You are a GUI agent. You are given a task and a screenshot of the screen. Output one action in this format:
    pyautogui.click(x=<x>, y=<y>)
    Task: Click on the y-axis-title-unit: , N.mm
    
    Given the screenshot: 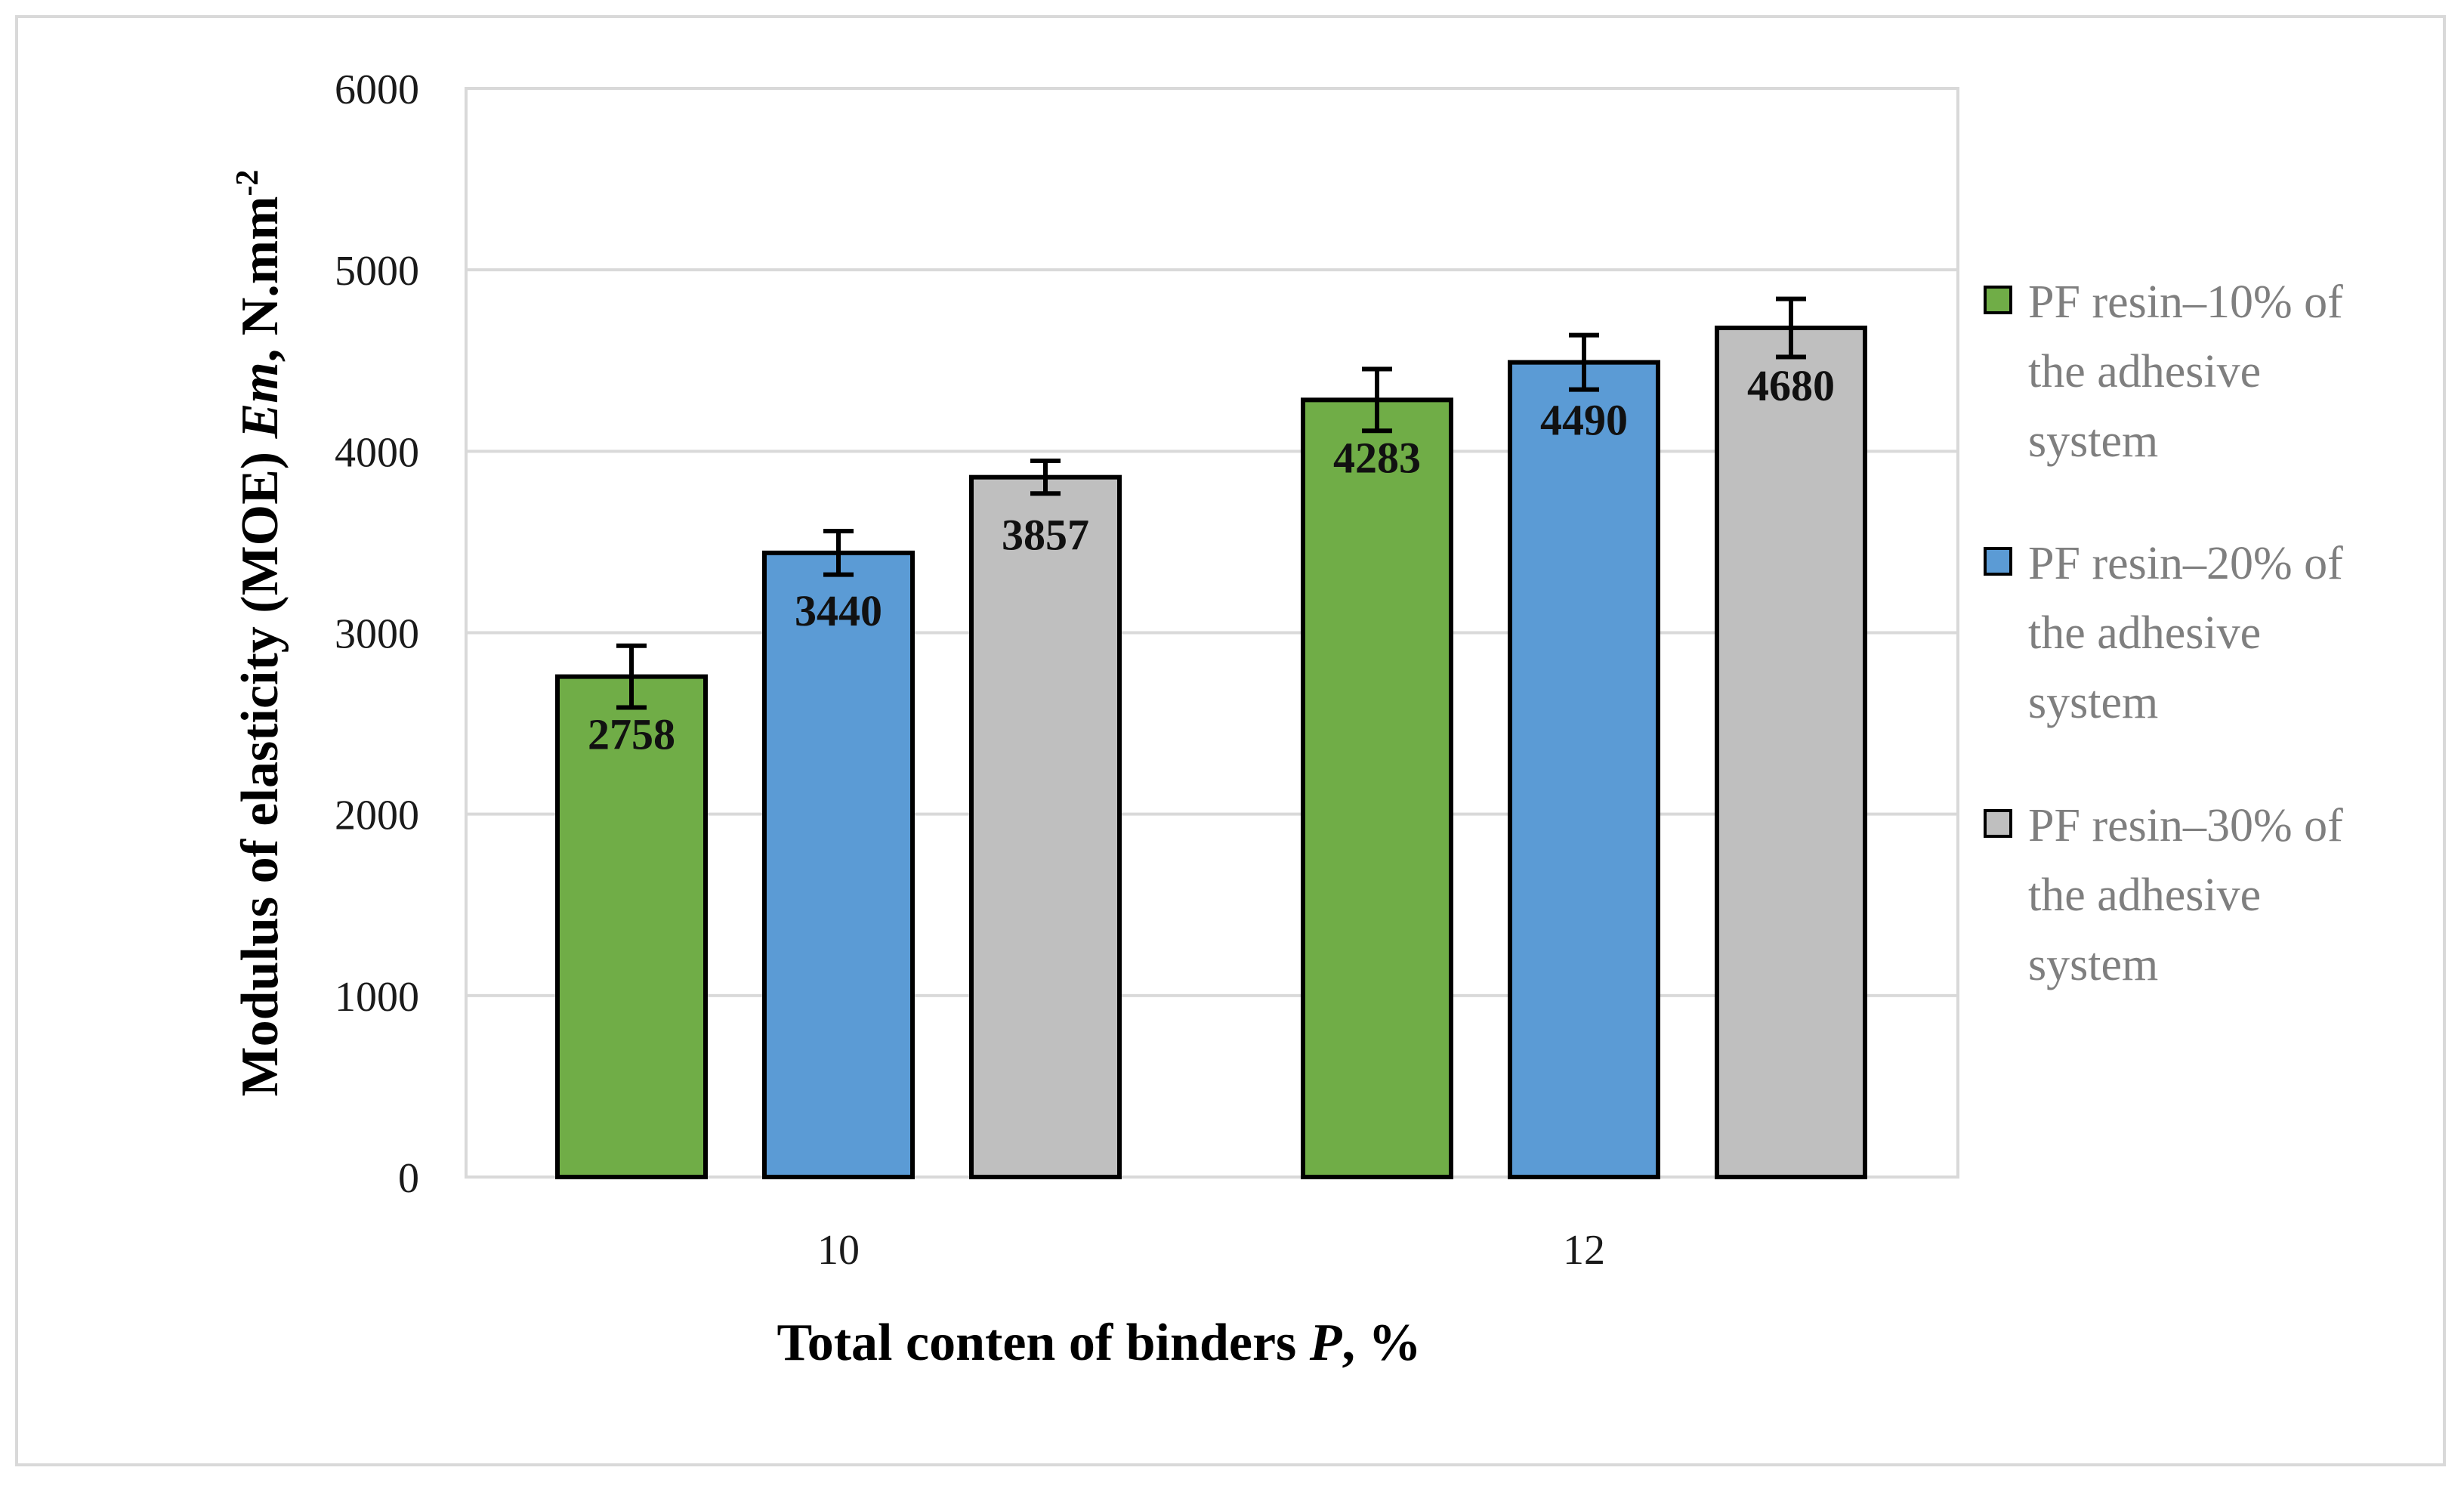 What is the action you would take?
    pyautogui.click(x=260, y=279)
    